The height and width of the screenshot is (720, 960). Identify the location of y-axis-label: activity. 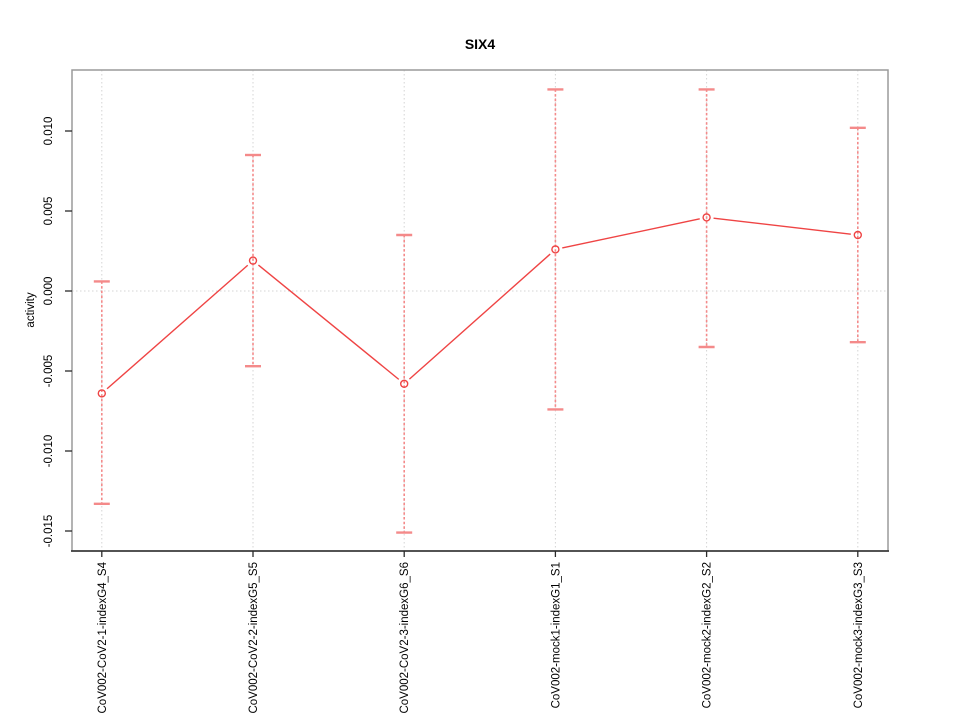
(31, 309).